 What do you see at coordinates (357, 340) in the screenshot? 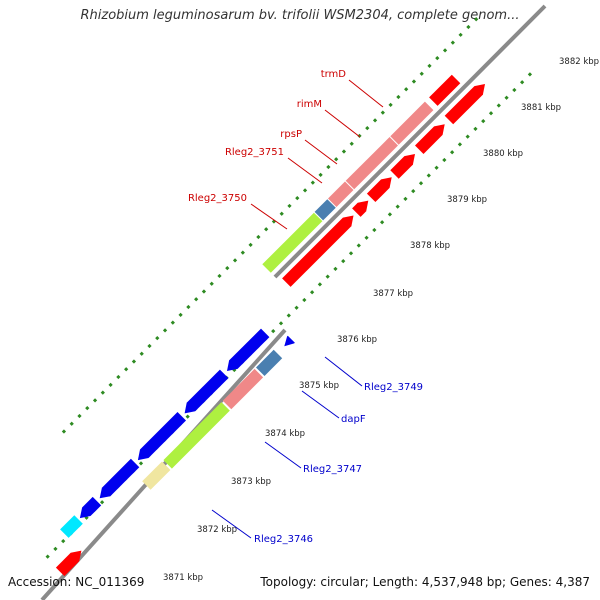
I see `kbp-label-6: 3876 kbp` at bounding box center [357, 340].